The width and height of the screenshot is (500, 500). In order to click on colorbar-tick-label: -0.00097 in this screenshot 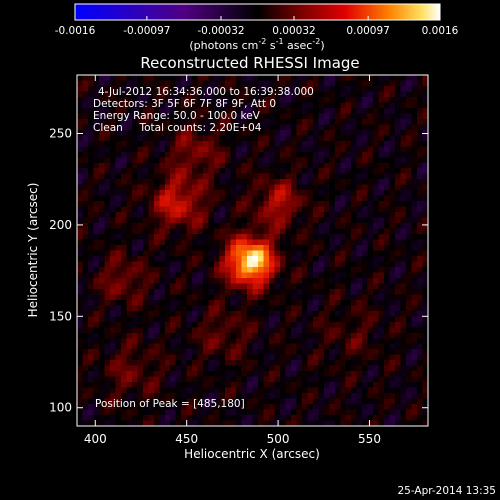, I will do `click(146, 31)`.